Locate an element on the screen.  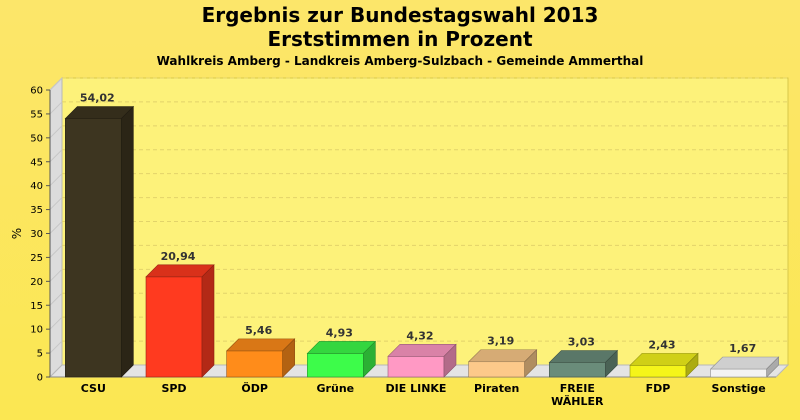
y-tick-label: 10 is located at coordinates (36, 330).